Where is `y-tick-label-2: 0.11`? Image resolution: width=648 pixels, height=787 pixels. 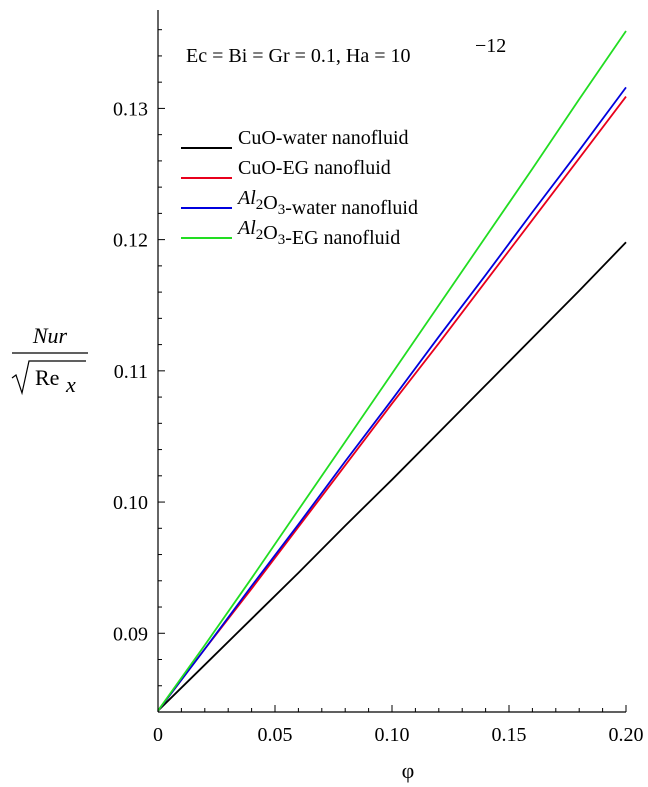 y-tick-label-2: 0.11 is located at coordinates (131, 372).